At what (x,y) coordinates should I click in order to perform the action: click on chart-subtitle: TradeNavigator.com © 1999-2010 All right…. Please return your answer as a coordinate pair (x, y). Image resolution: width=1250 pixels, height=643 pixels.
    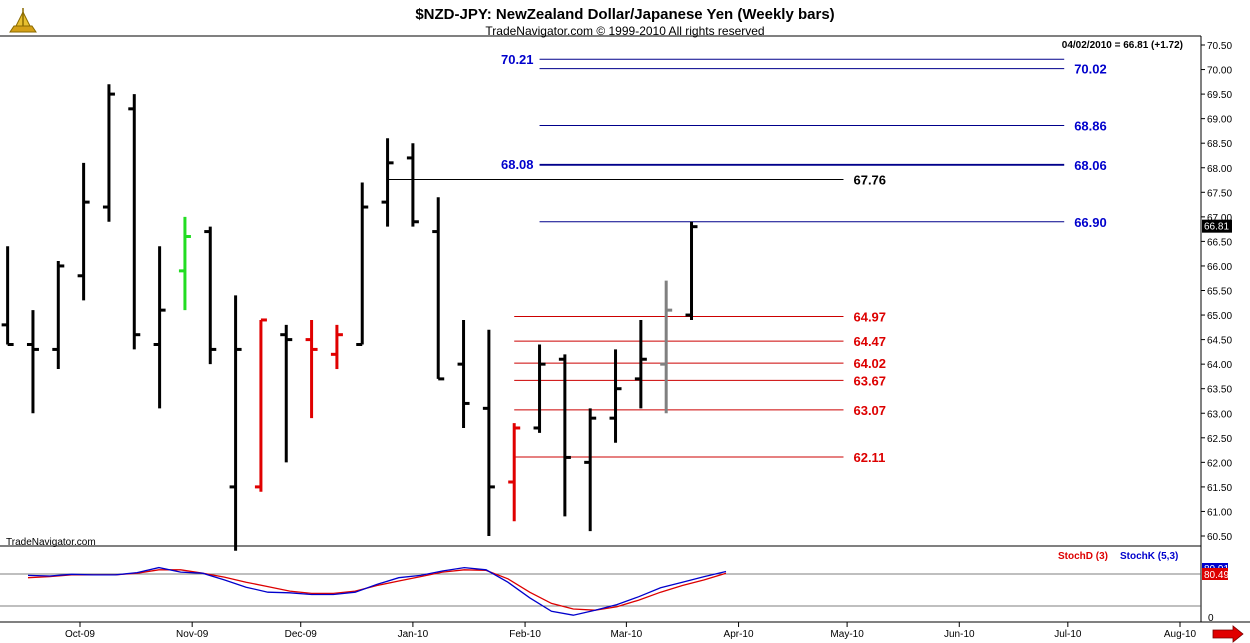
    Looking at the image, I should click on (624, 31).